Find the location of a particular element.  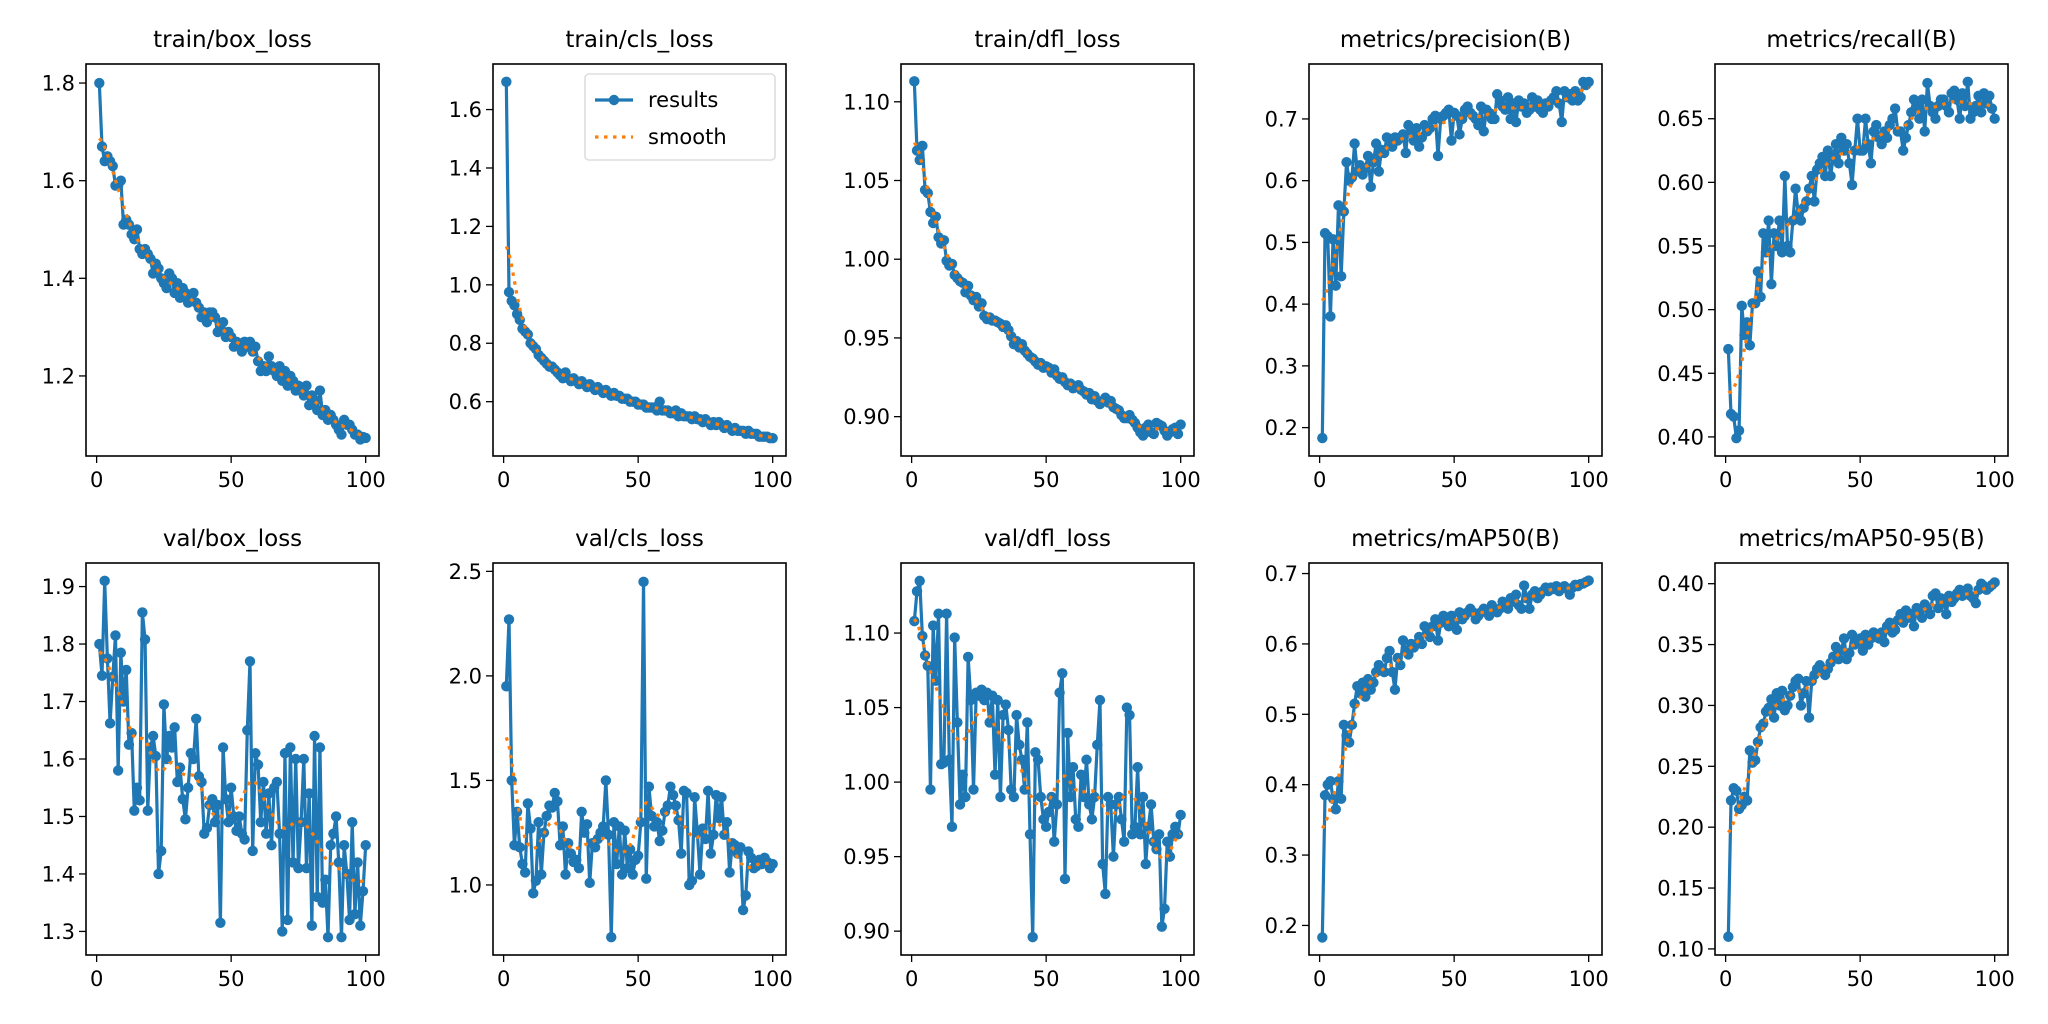

y-tick-label: 1.4 is located at coordinates (58, 279).